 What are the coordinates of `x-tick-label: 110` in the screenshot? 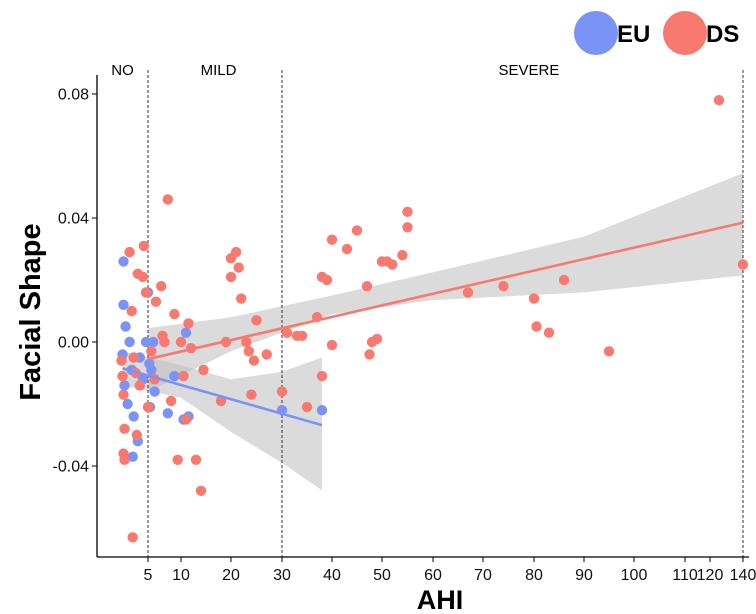 It's located at (685, 575).